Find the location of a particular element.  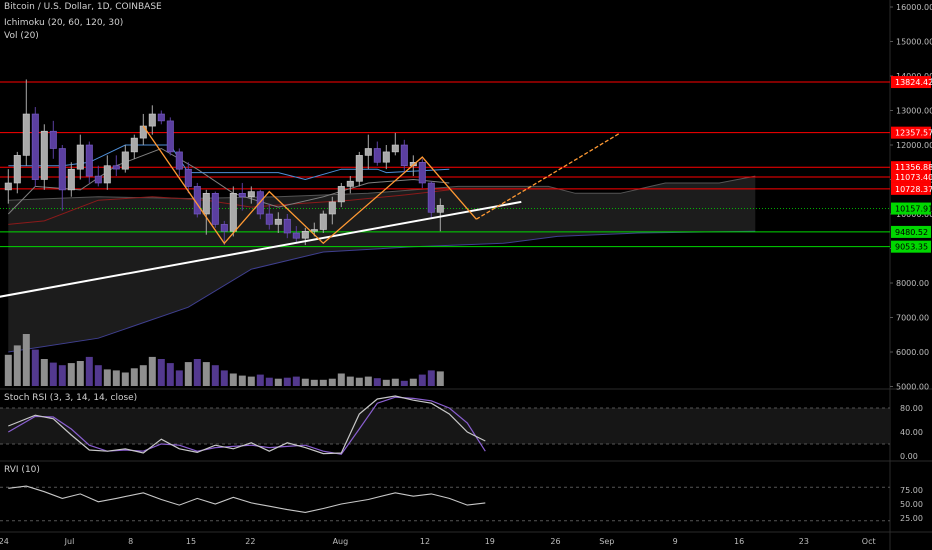

price-level-label: 13824.42 is located at coordinates (913, 82).